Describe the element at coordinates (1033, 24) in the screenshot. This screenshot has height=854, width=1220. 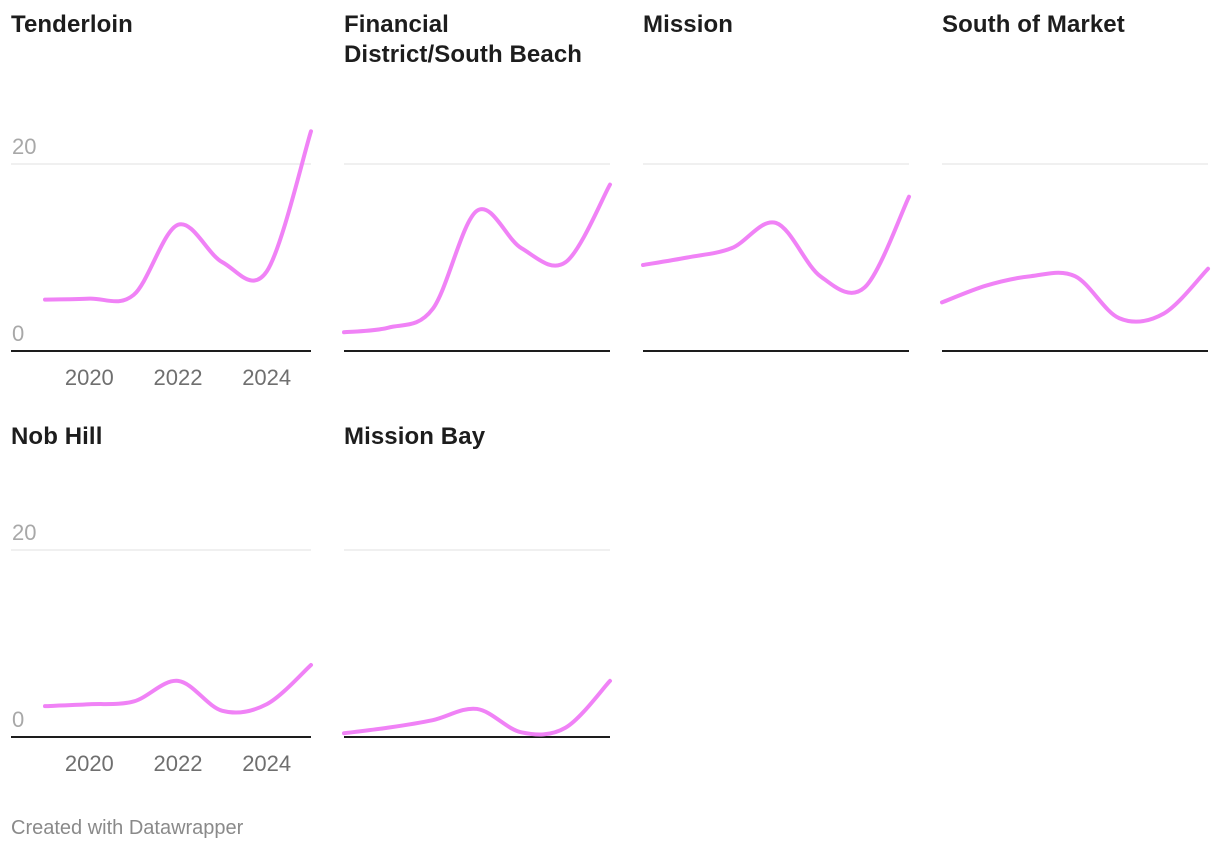
I see `panel-title: South of Market` at that location.